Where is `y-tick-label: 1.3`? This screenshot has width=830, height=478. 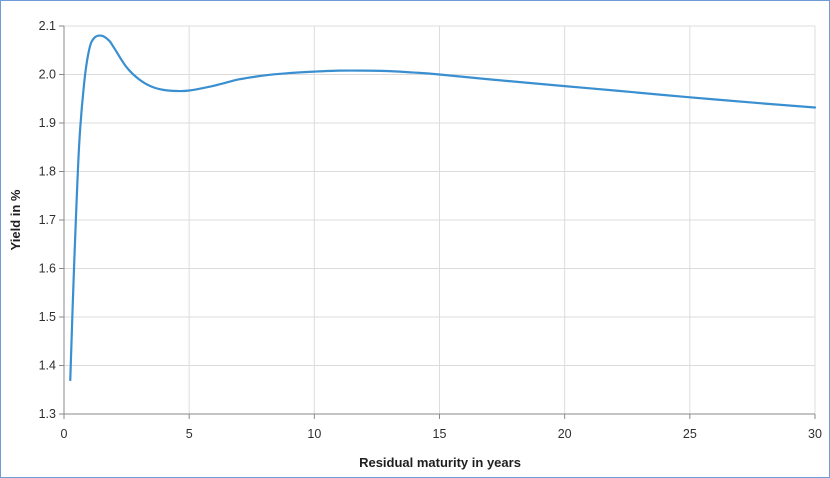
y-tick-label: 1.3 is located at coordinates (47, 414).